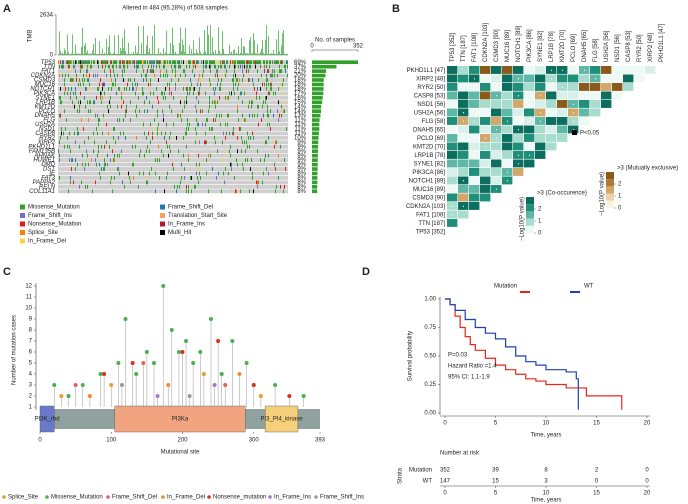 This screenshot has height=504, width=688. What do you see at coordinates (180, 419) in the screenshot?
I see `domain` at bounding box center [180, 419].